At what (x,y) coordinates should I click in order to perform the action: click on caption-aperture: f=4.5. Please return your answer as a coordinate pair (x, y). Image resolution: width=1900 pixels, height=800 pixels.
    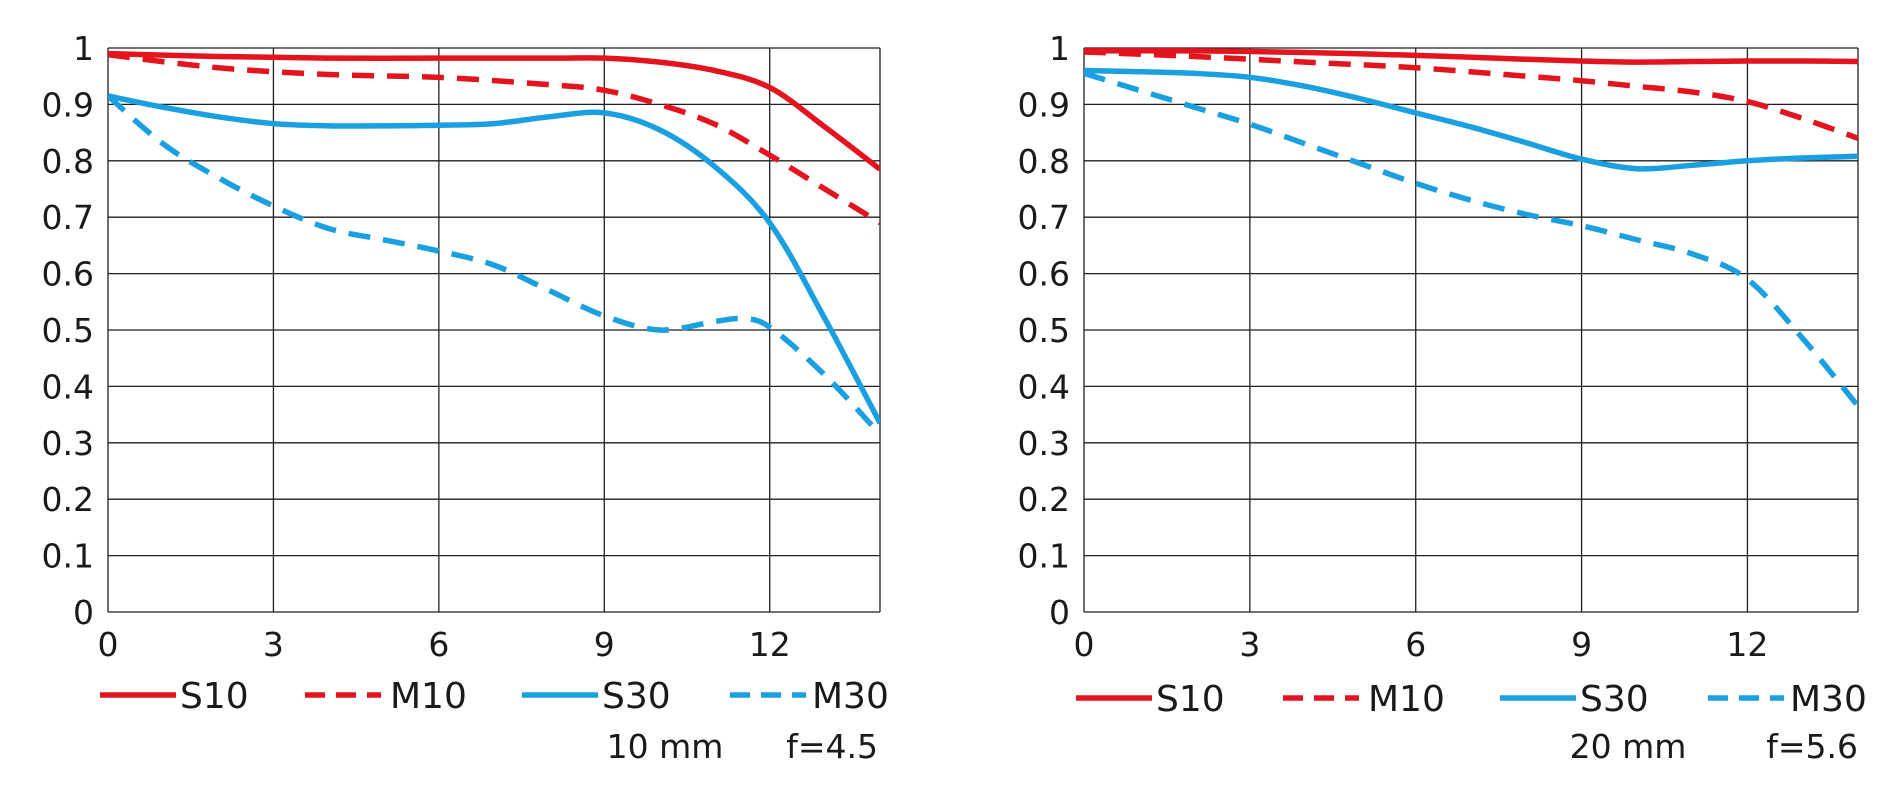
    Looking at the image, I should click on (832, 746).